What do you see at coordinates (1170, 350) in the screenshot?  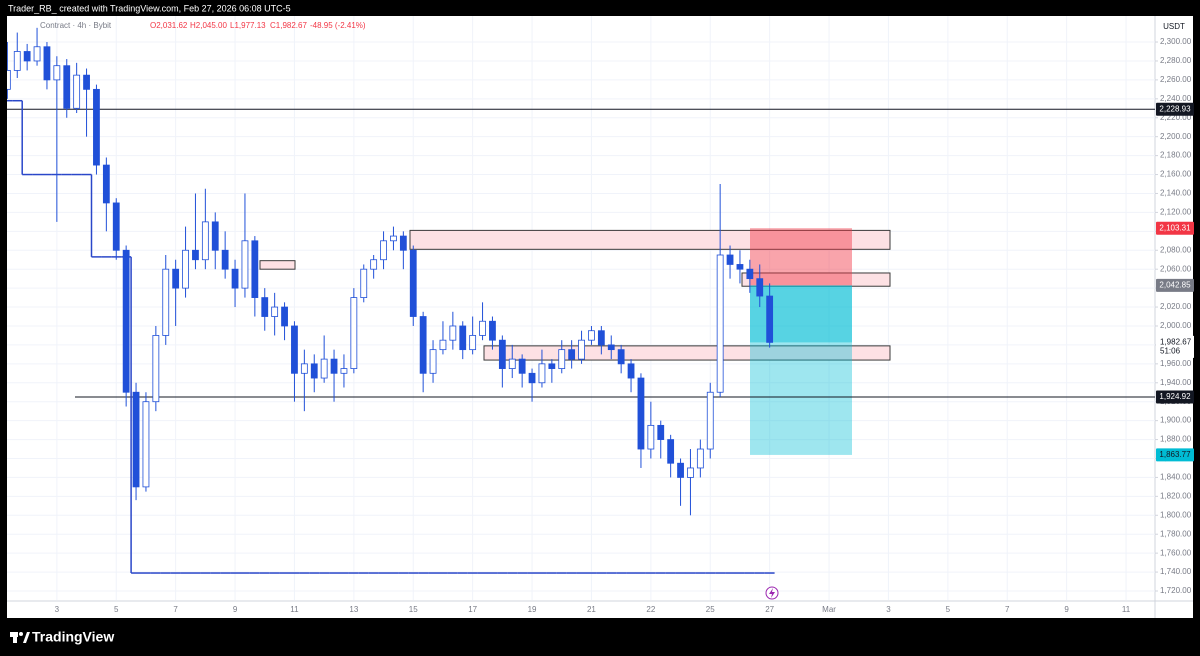 I see `countdown: 51:06` at bounding box center [1170, 350].